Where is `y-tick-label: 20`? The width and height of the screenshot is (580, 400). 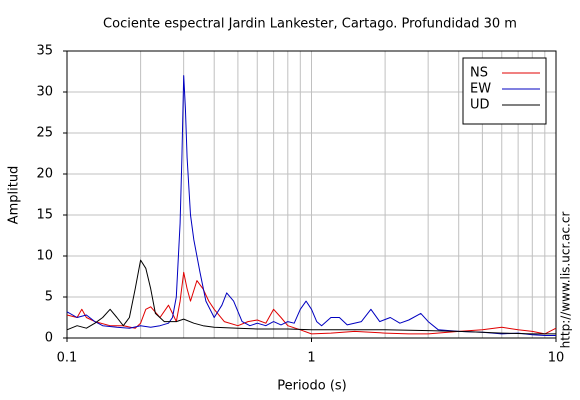
y-tick-label: 20 is located at coordinates (44, 174).